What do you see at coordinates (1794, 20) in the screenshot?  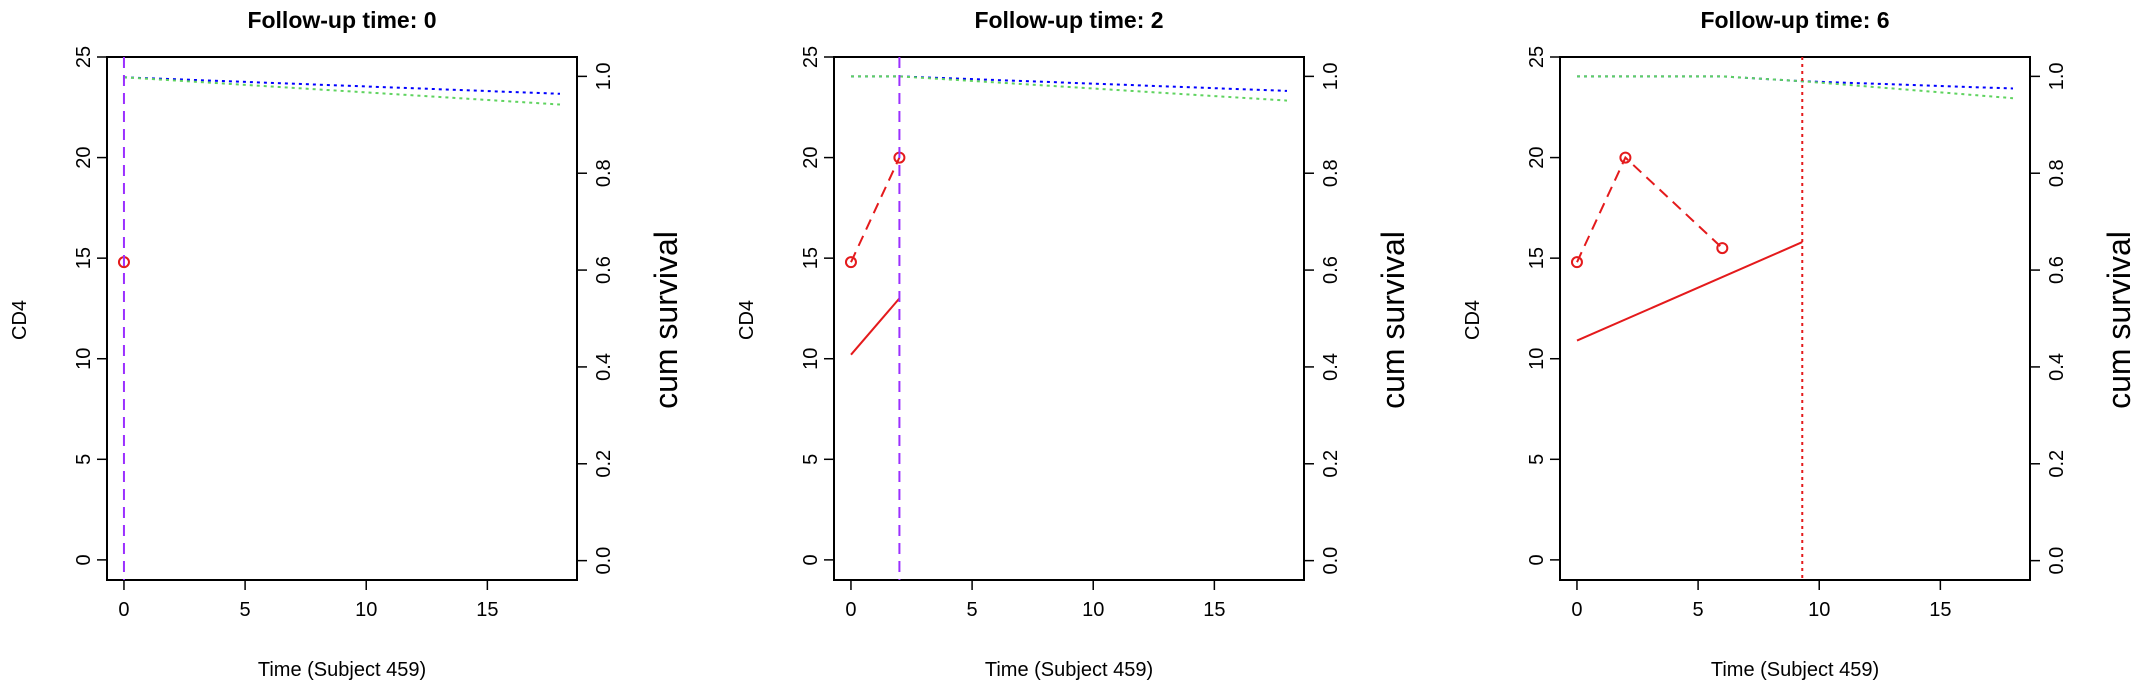 I see `panel-title: Follow-up time: 6` at bounding box center [1794, 20].